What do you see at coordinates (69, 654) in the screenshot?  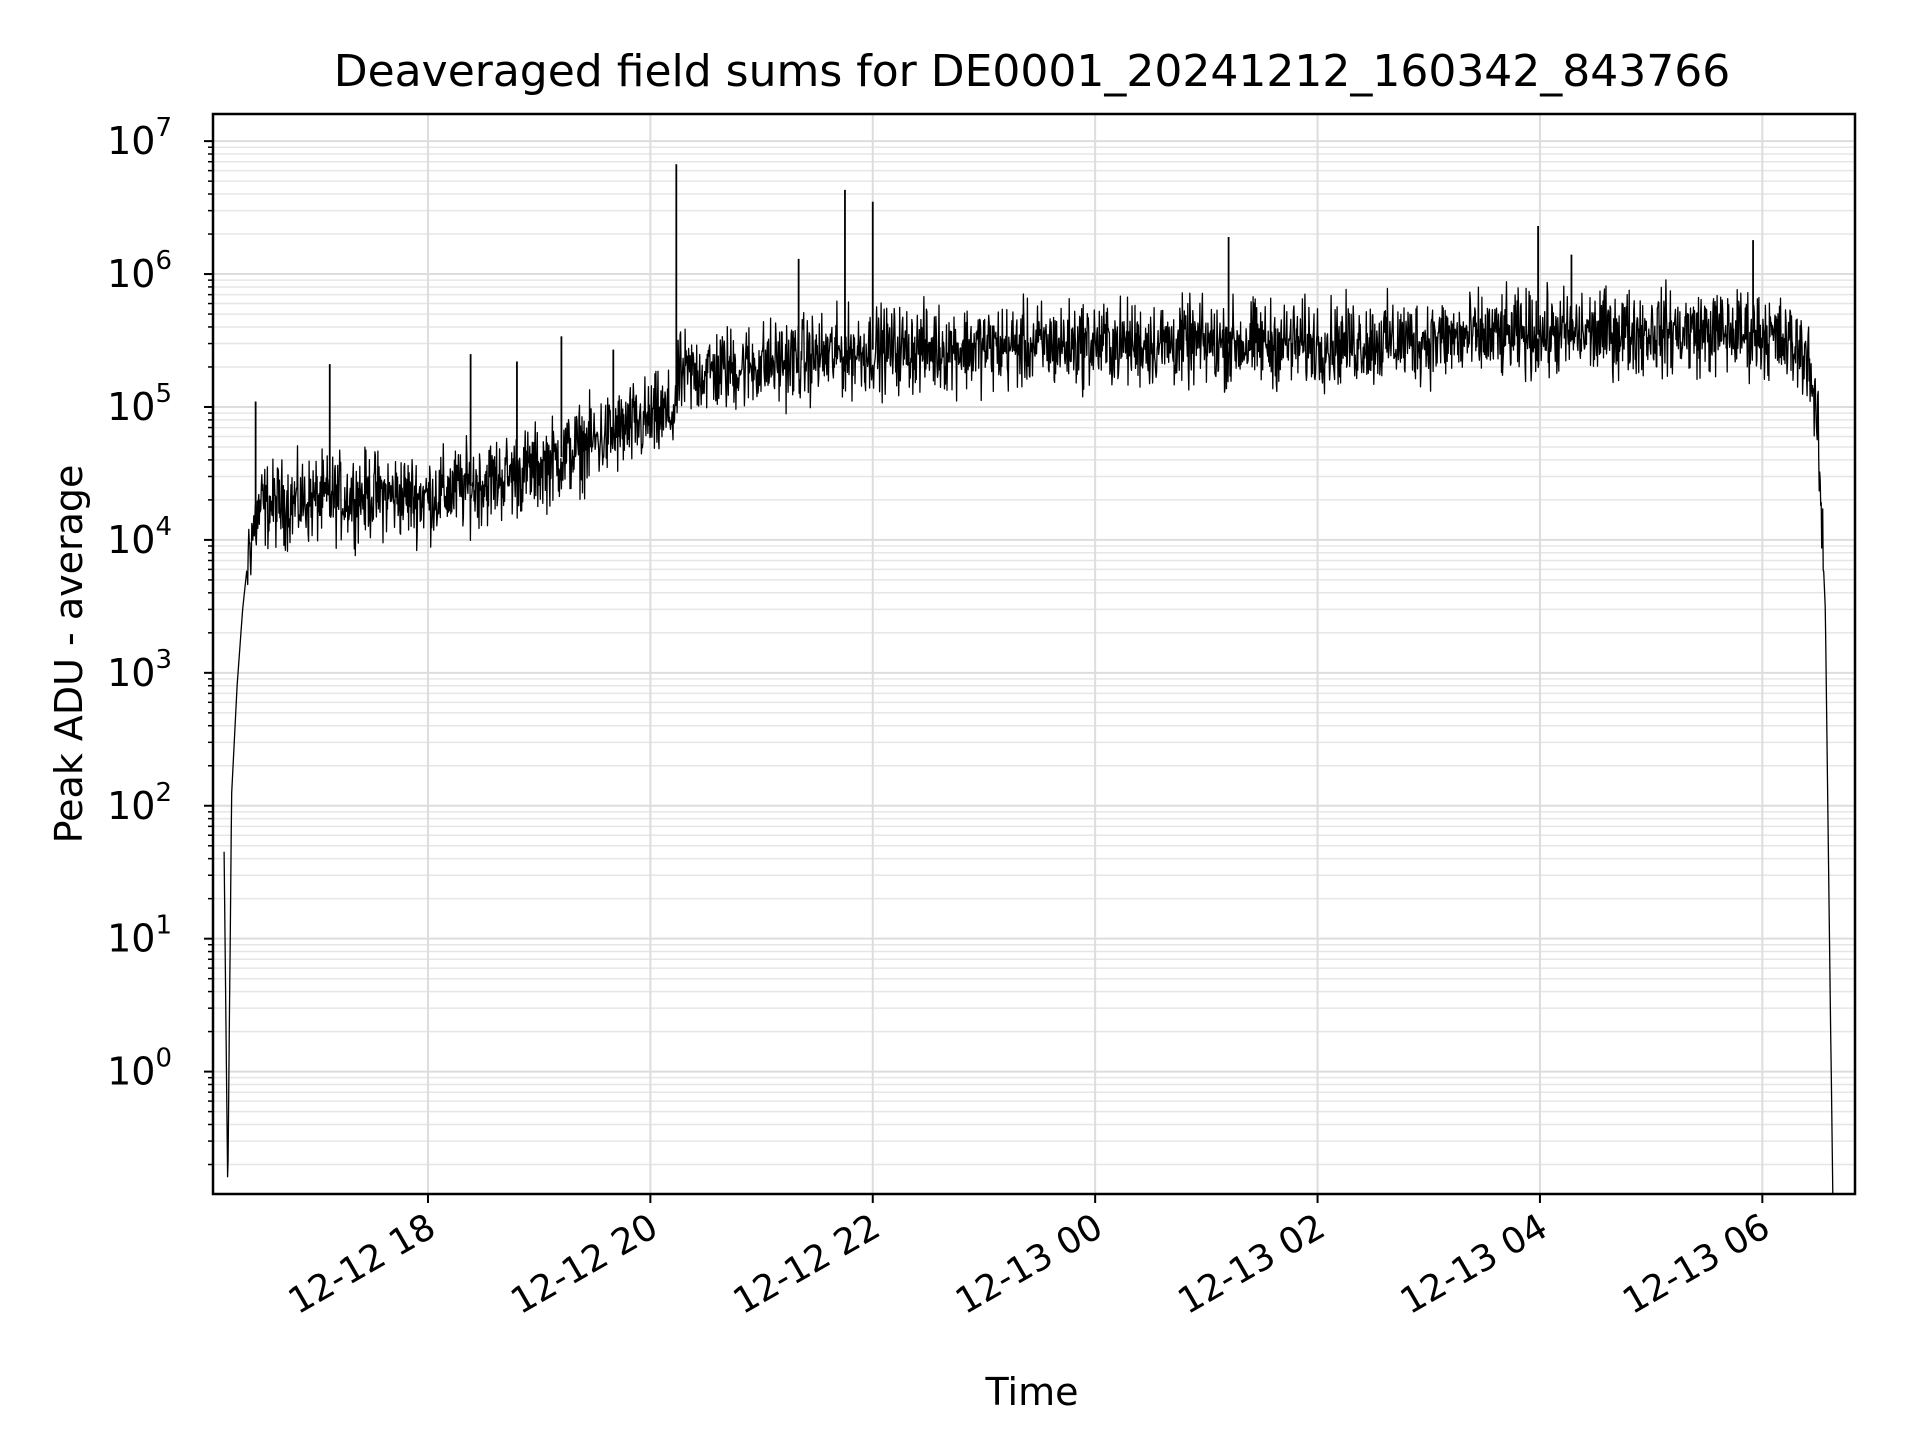 I see `y-axis-label: Peak ADU - average` at bounding box center [69, 654].